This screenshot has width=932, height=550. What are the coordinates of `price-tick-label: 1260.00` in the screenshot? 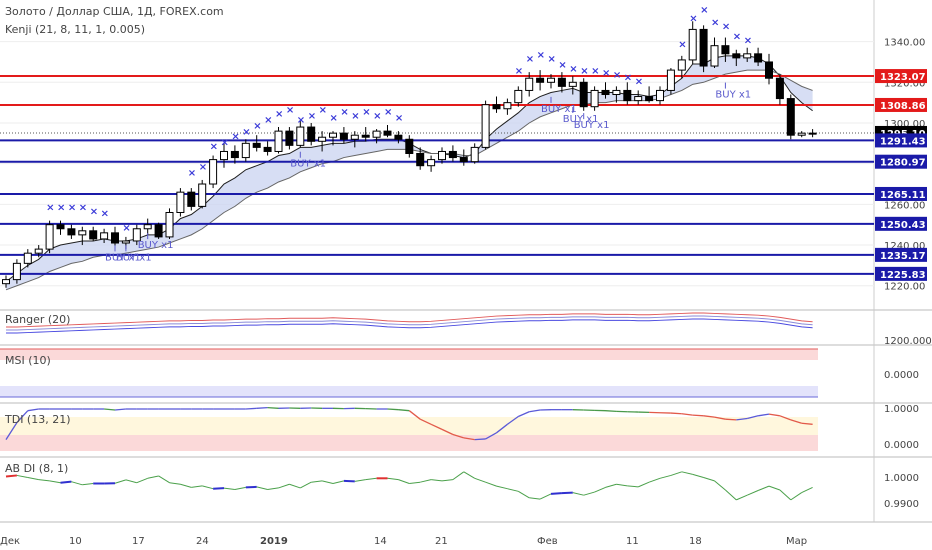 It's located at (904, 205).